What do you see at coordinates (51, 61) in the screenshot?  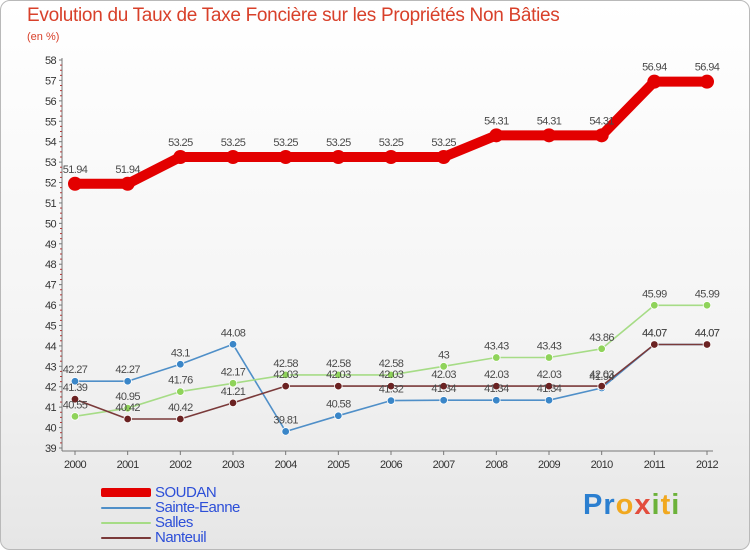 I see `y-tick-label: 58` at bounding box center [51, 61].